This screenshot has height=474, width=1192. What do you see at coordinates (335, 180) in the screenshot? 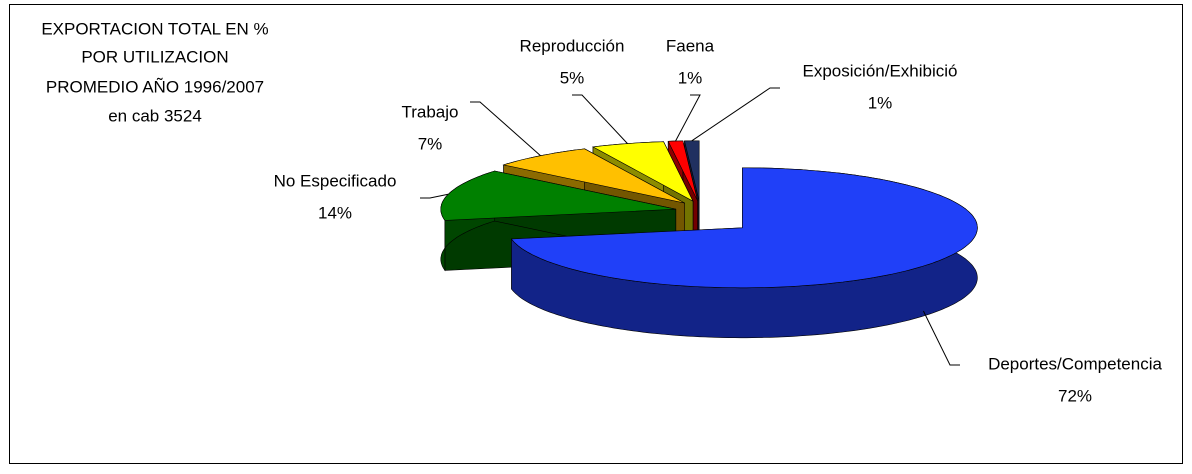
I see `category-label: No Especificado` at bounding box center [335, 180].